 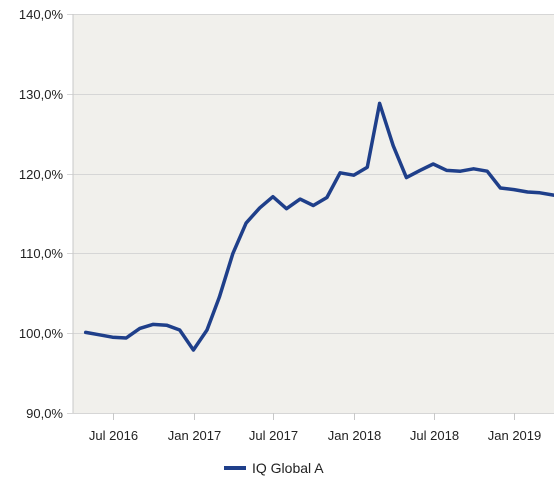 What do you see at coordinates (41, 333) in the screenshot?
I see `y-tick-label: 100,0%` at bounding box center [41, 333].